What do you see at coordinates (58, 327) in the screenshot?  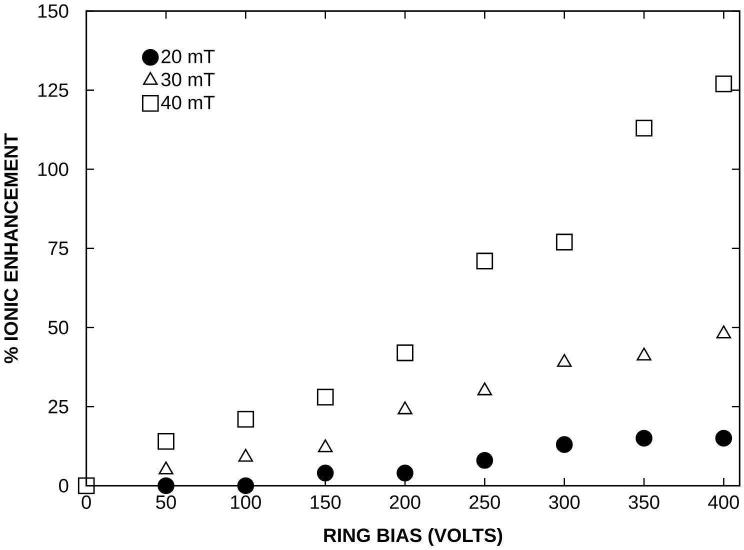 I see `y-tick-label: 50` at bounding box center [58, 327].